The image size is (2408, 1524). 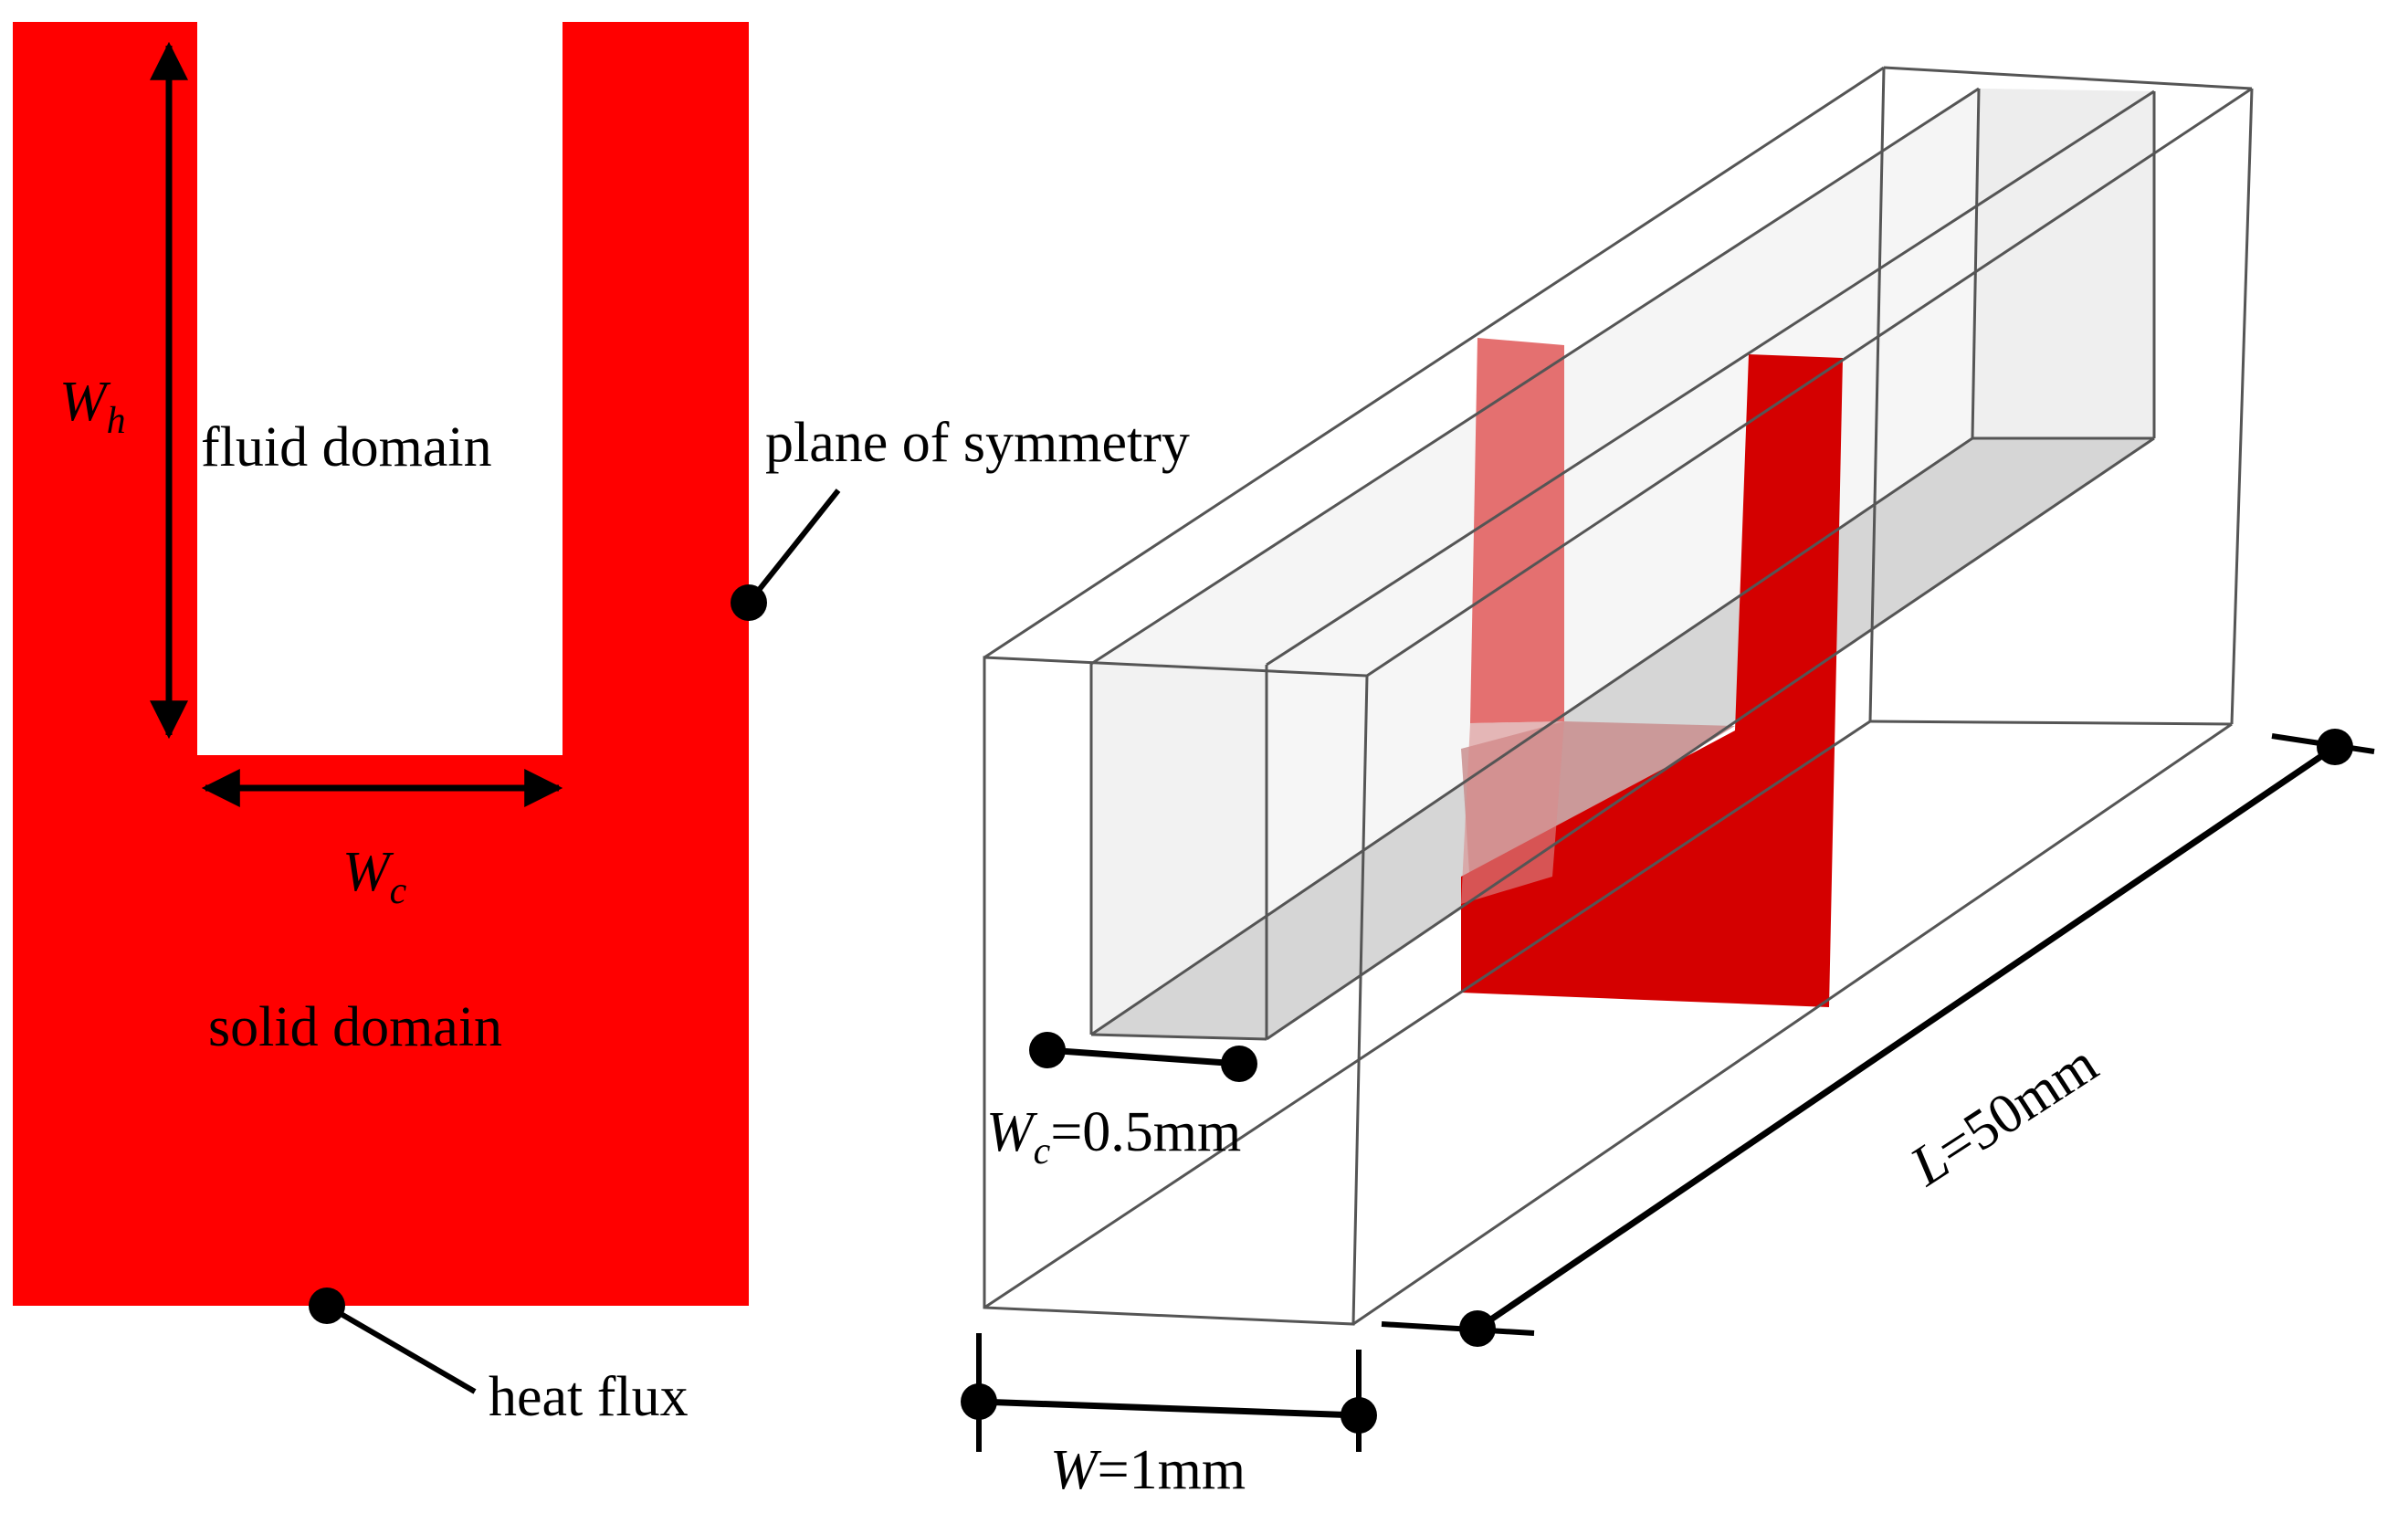 What do you see at coordinates (1359, 1415) in the screenshot?
I see `total-width-end-right` at bounding box center [1359, 1415].